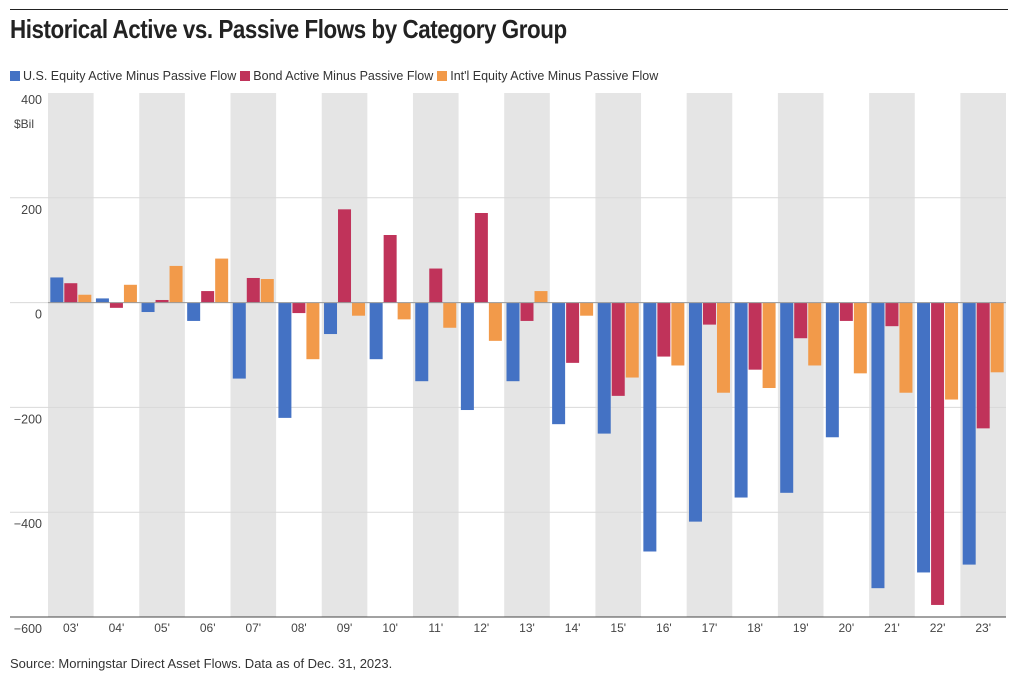  I want to click on y-tick-label: −400, so click(28, 524).